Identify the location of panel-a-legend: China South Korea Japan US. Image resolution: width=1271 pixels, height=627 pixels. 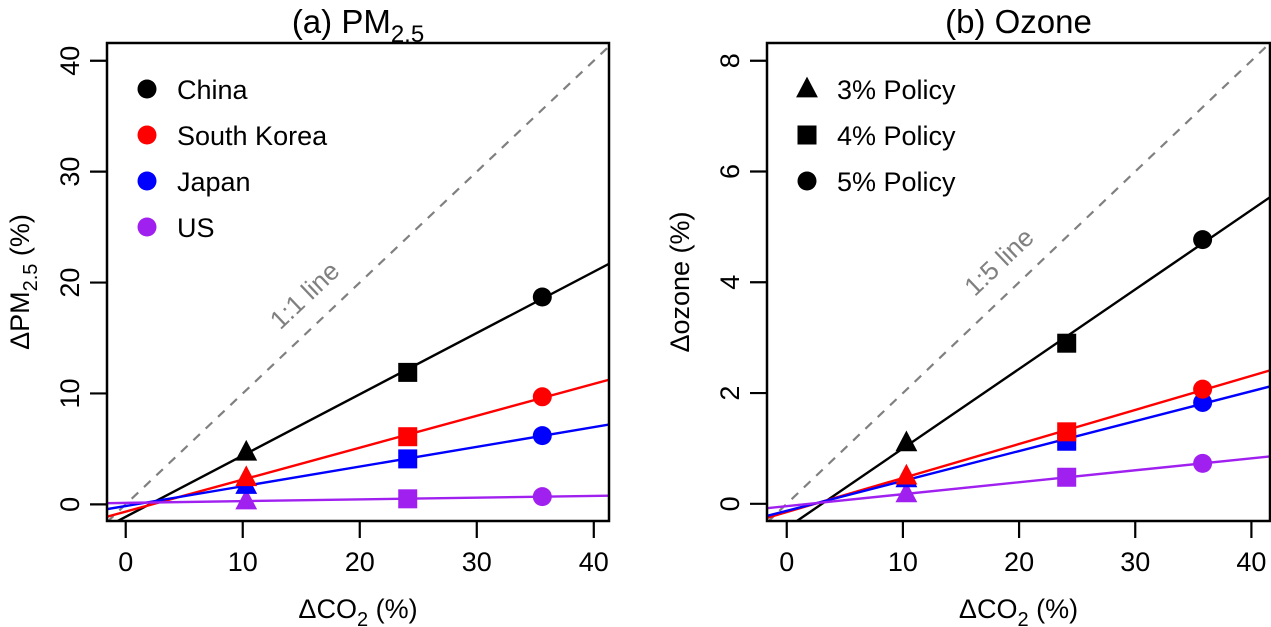
(232, 159).